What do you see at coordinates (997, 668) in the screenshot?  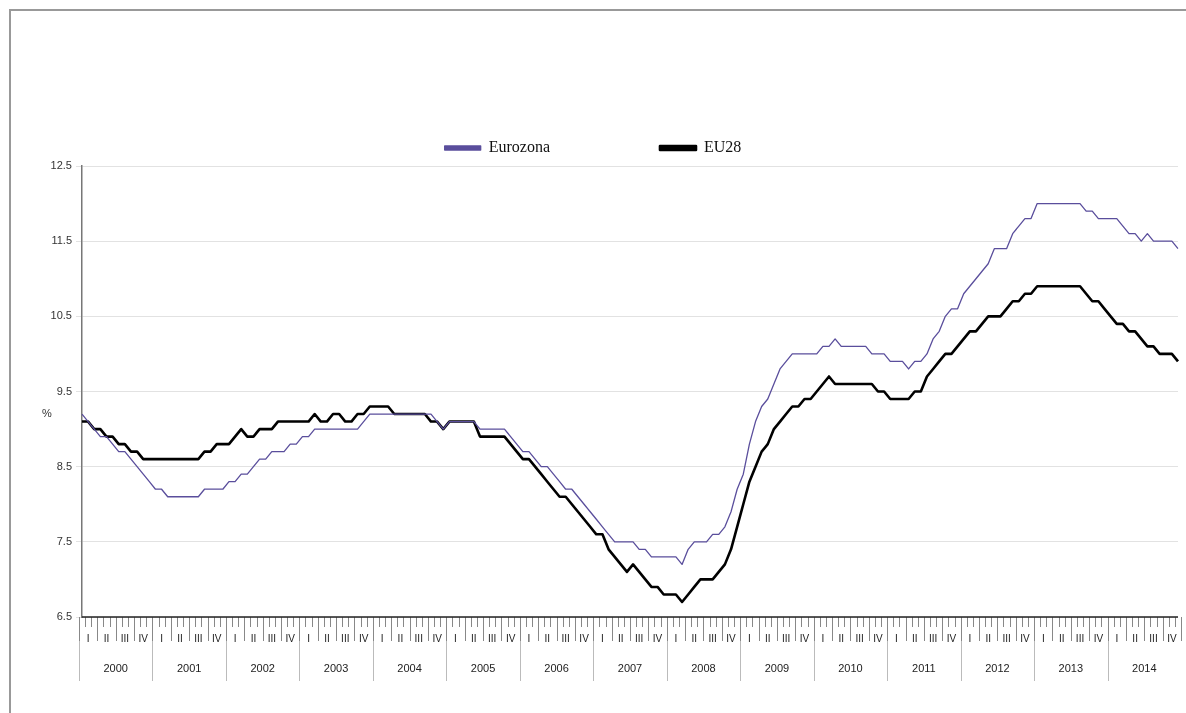 I see `text: 2012` at bounding box center [997, 668].